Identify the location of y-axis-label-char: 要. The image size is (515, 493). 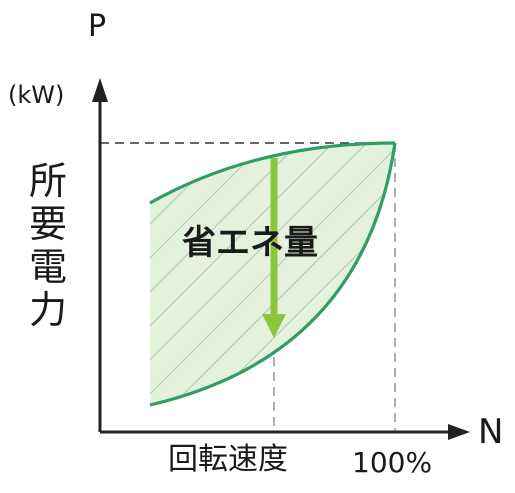
(47, 224).